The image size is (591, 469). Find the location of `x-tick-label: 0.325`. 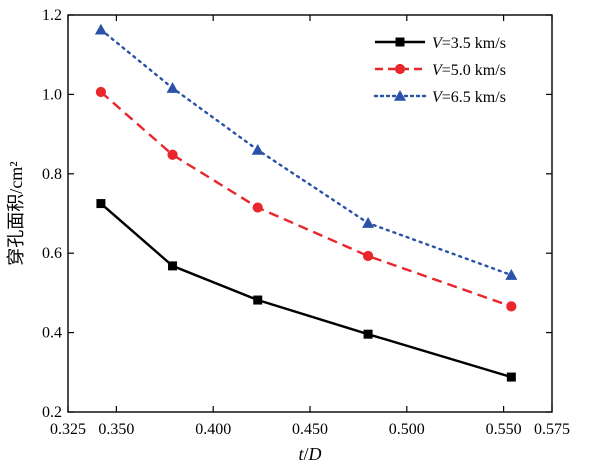

x-tick-label: 0.325 is located at coordinates (68, 429).